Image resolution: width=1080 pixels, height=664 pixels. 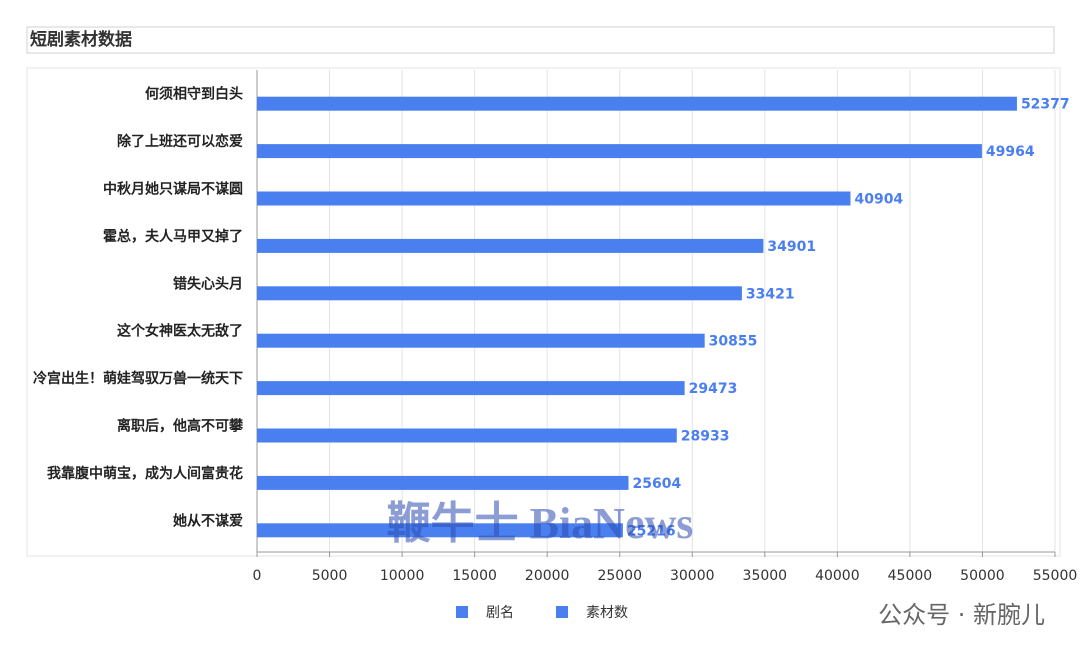 What do you see at coordinates (656, 484) in the screenshot?
I see `value-label: 25604` at bounding box center [656, 484].